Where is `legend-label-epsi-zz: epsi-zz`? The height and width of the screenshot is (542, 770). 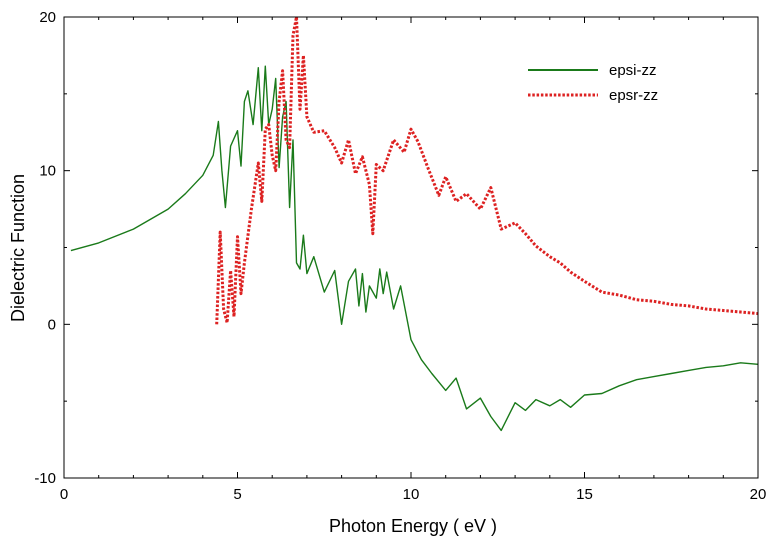
legend-label-epsi-zz: epsi-zz is located at coordinates (633, 70).